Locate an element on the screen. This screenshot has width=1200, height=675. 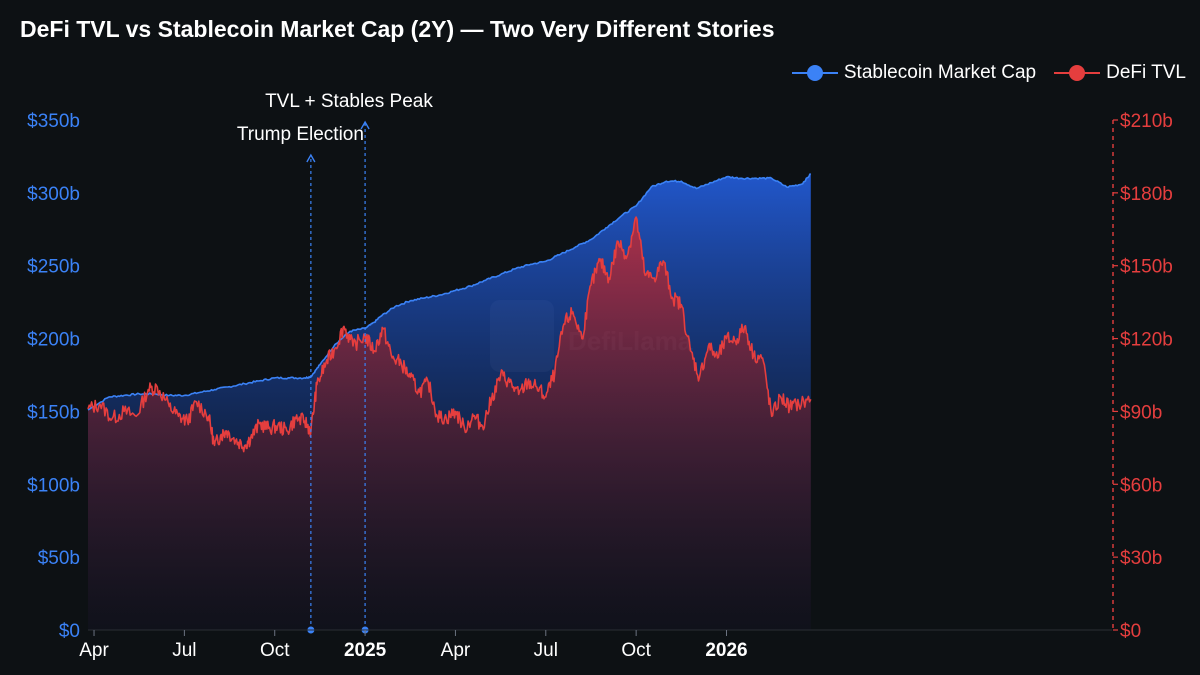
y-left-tick-label: $250b is located at coordinates (53, 267).